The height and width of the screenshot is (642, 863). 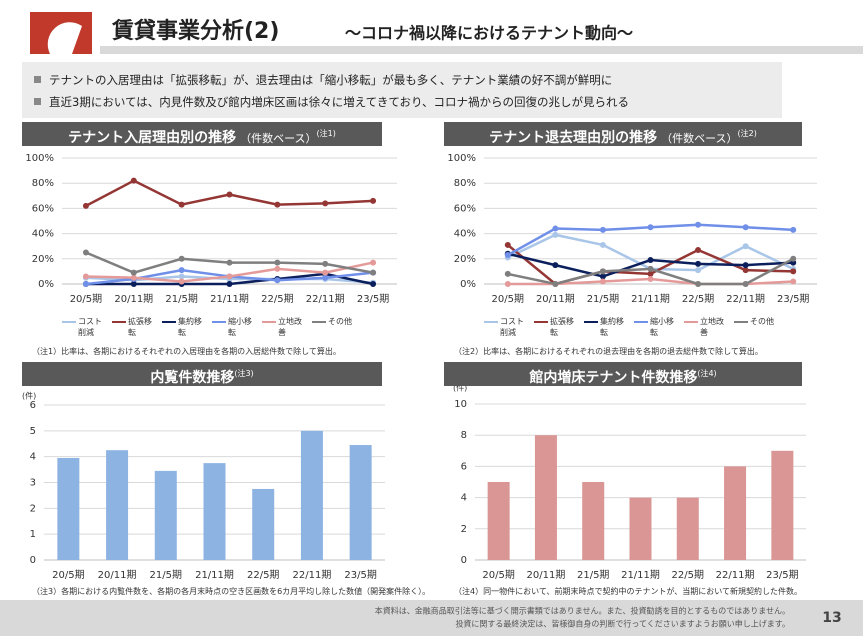 I want to click on x-tick-label: 20/11期, so click(x=133, y=299).